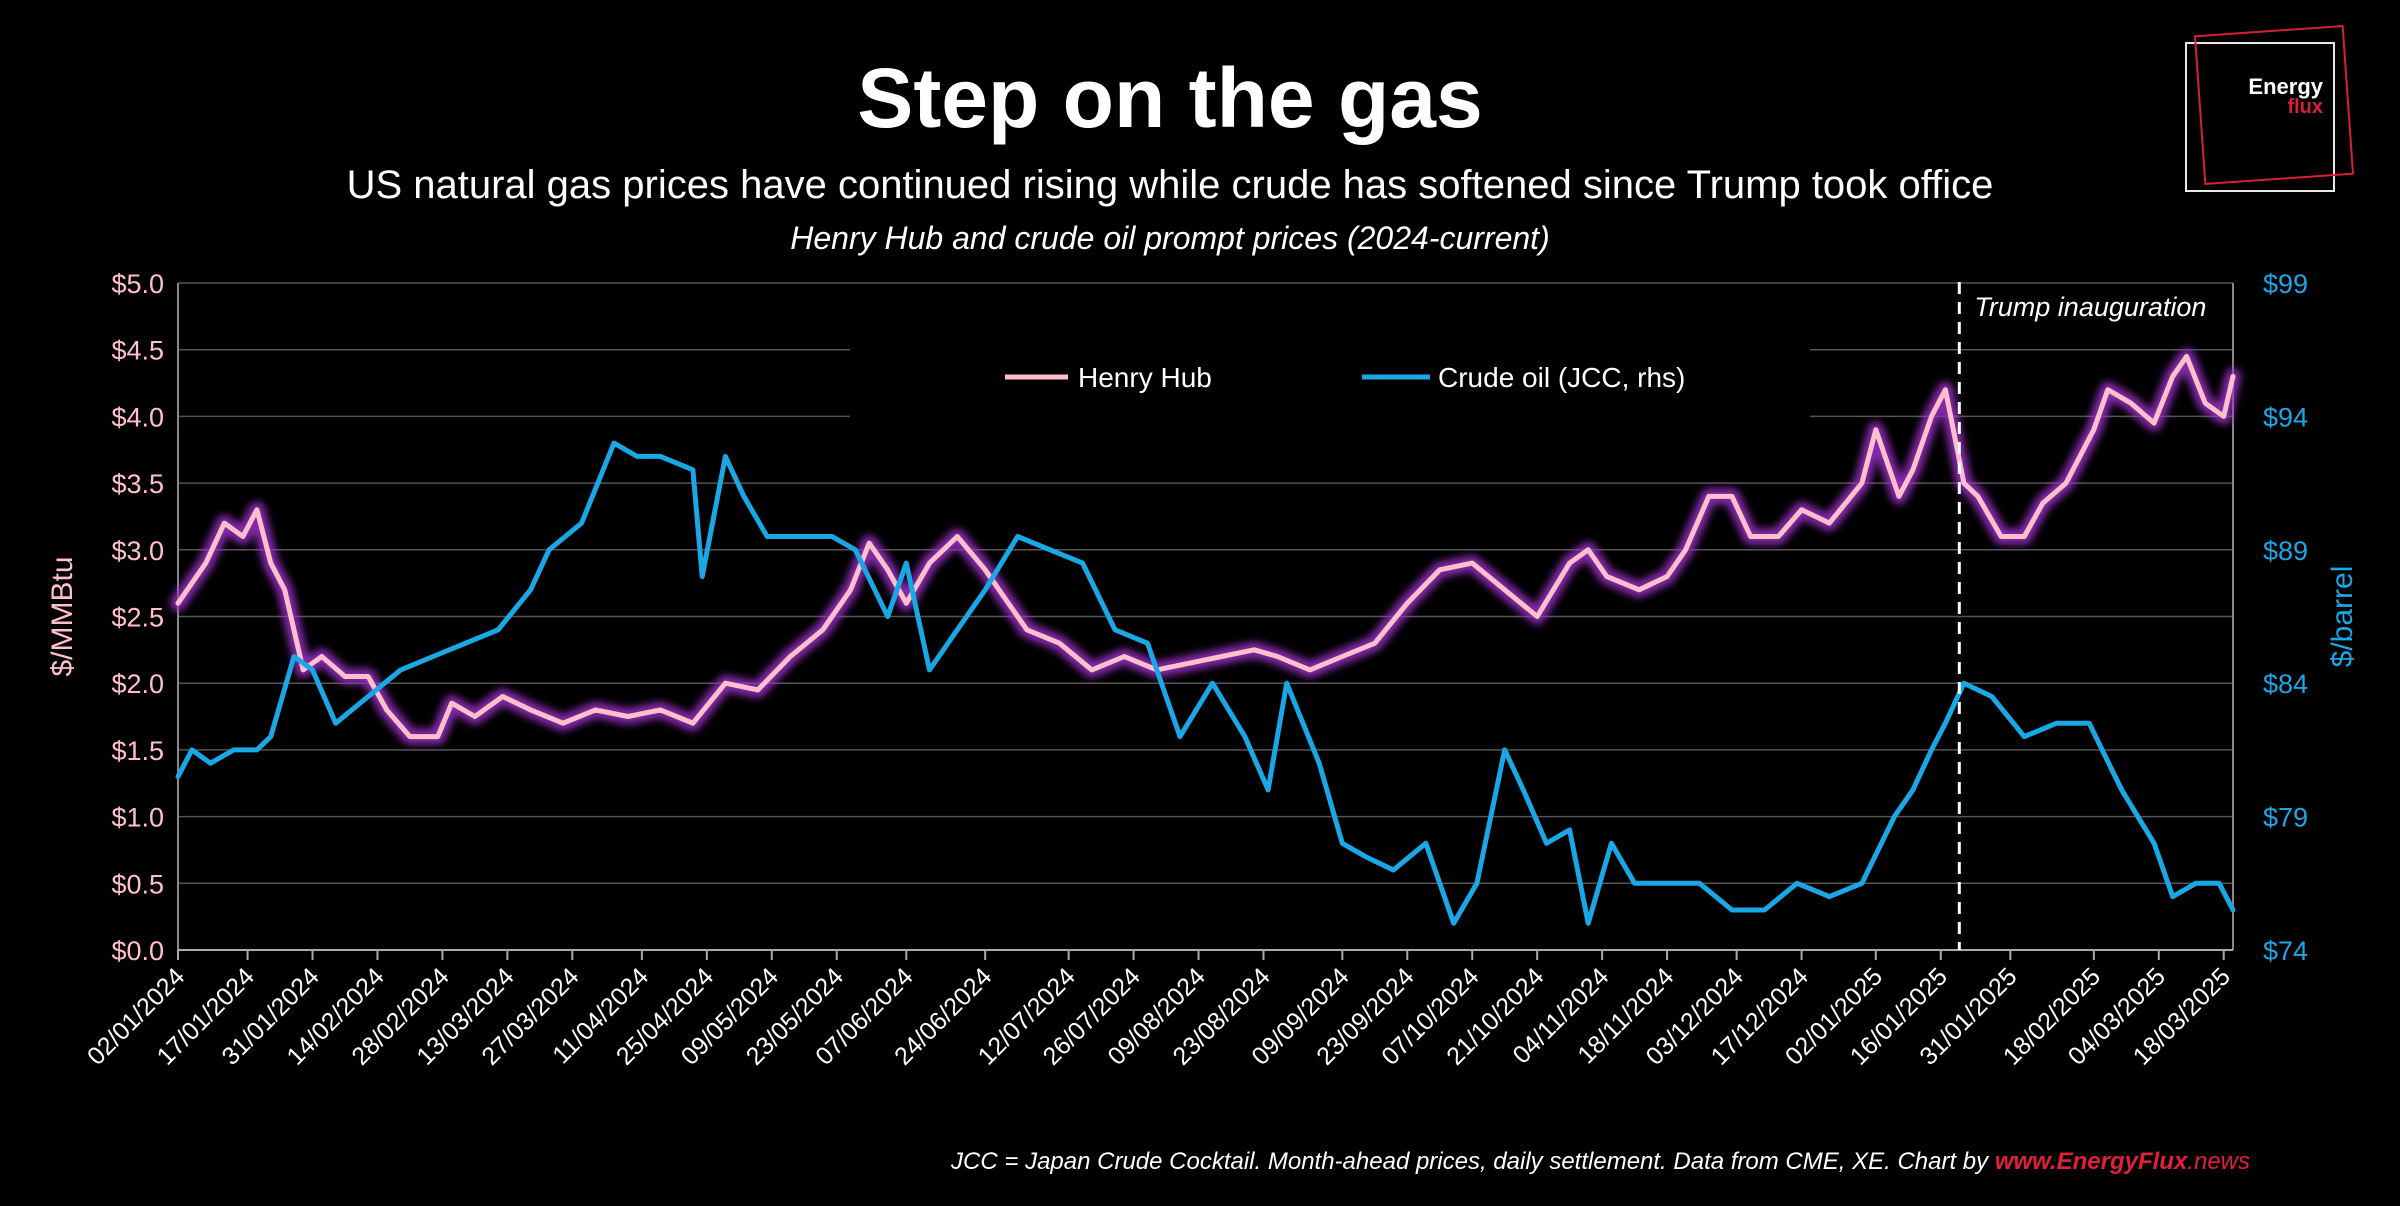 This screenshot has width=2400, height=1206. I want to click on y-tick-label: $1.0, so click(137, 818).